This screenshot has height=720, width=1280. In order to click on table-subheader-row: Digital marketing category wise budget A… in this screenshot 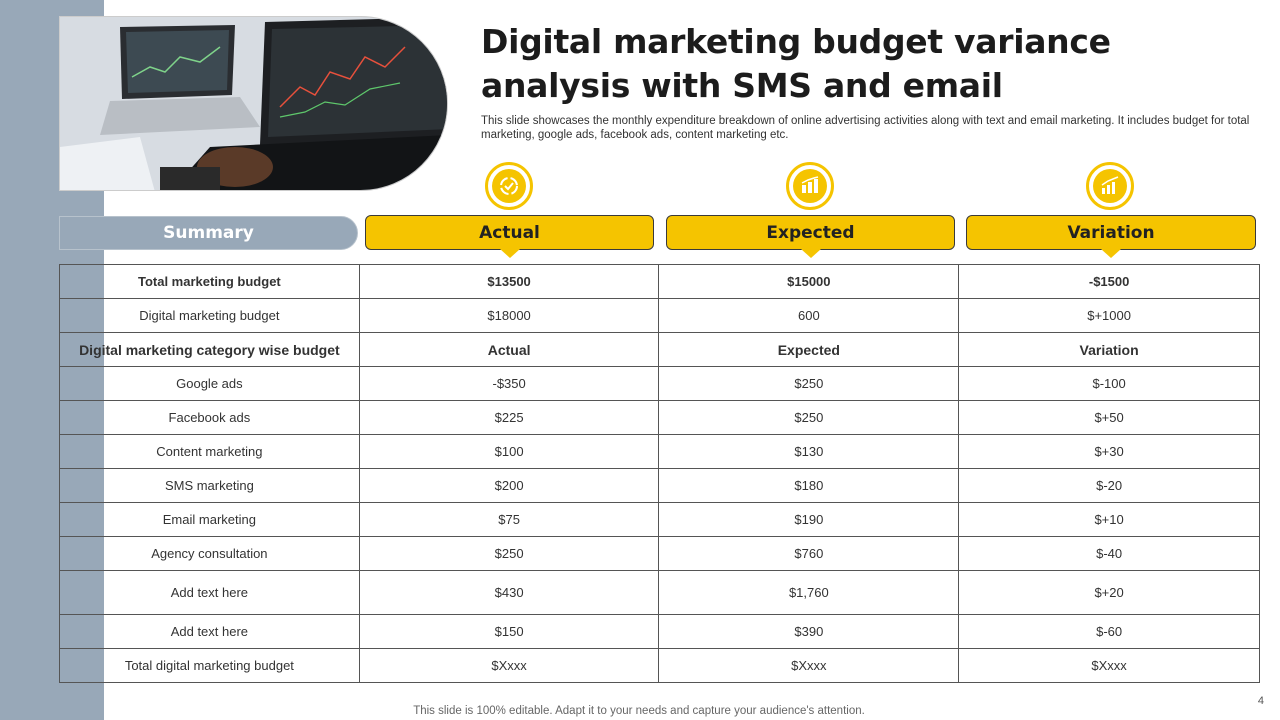, I will do `click(659, 349)`.